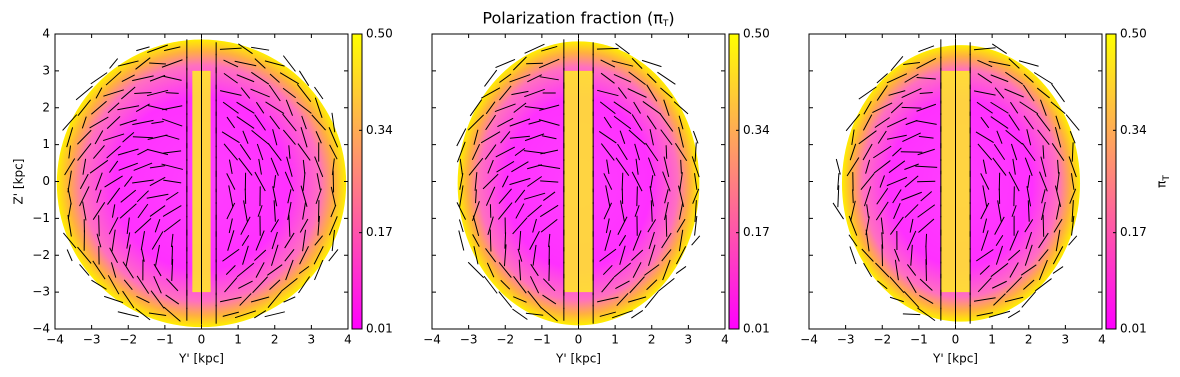  Describe the element at coordinates (128, 340) in the screenshot. I see `x-tick-label: −2` at that location.